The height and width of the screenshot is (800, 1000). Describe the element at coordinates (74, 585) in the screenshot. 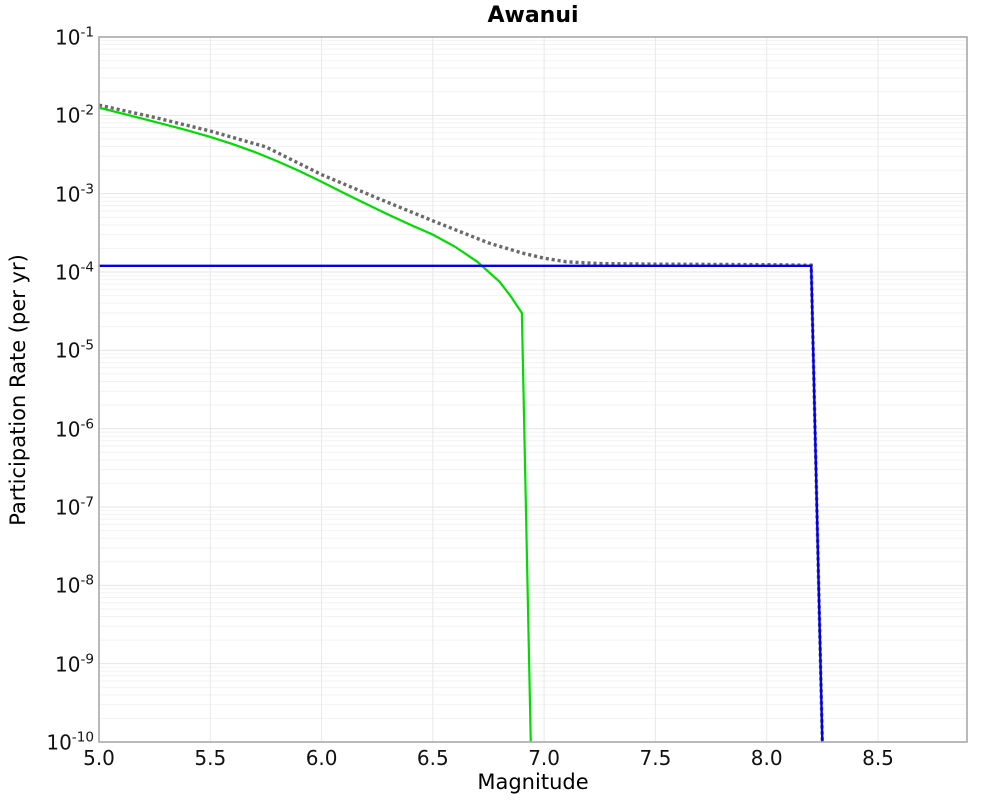

I see `y-tick-label: 10⁻⁸` at that location.